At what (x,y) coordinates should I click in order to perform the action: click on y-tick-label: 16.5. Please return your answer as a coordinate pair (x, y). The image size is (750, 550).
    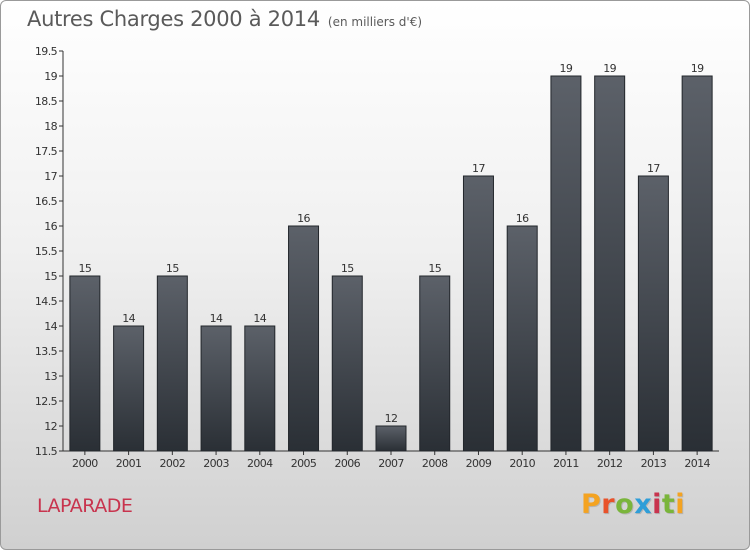
    Looking at the image, I should click on (46, 201).